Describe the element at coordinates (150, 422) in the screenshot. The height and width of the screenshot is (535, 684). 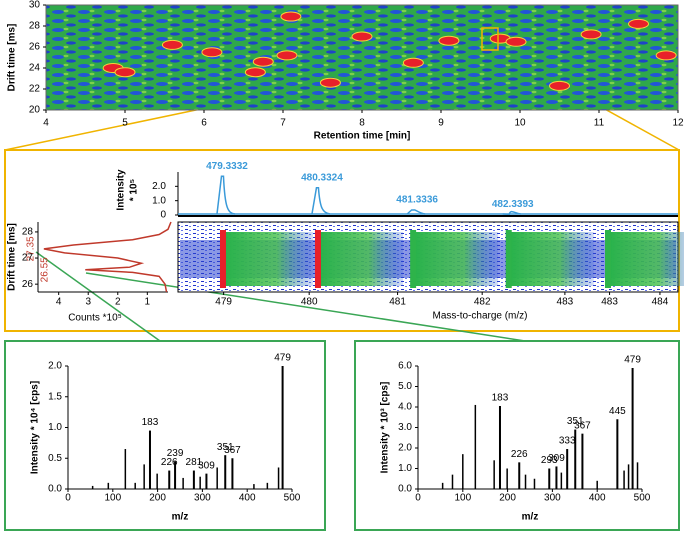
I see `peak-label: 183` at that location.